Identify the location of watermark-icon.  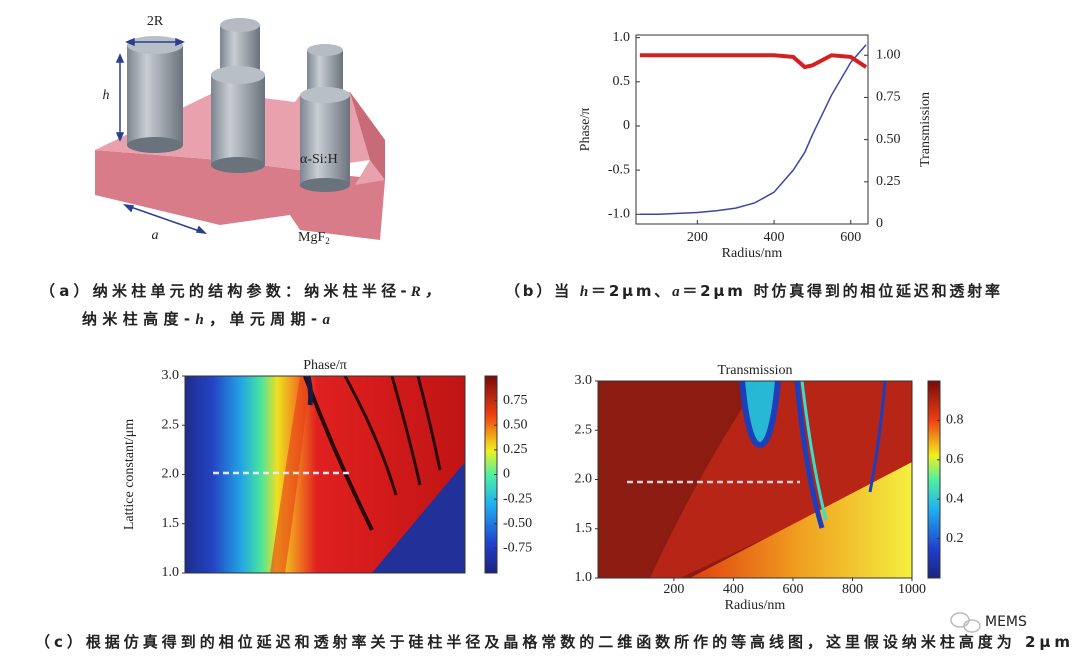
(965, 622).